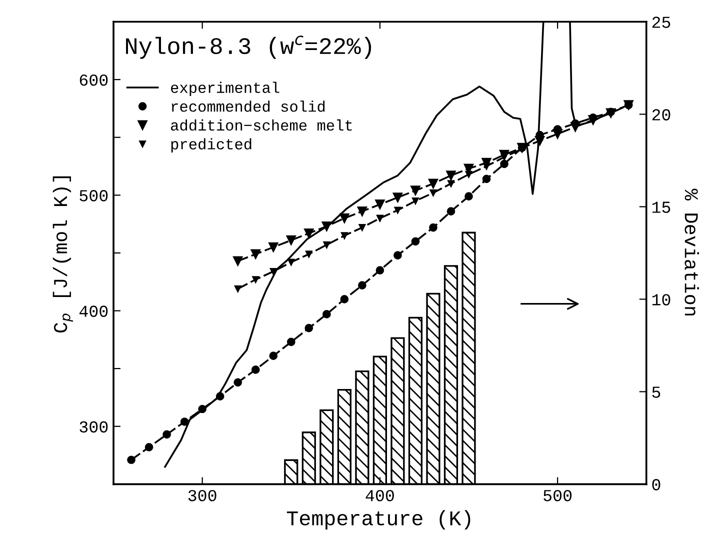 This screenshot has width=723, height=544. I want to click on legend-label: addition−scheme melt, so click(261, 125).